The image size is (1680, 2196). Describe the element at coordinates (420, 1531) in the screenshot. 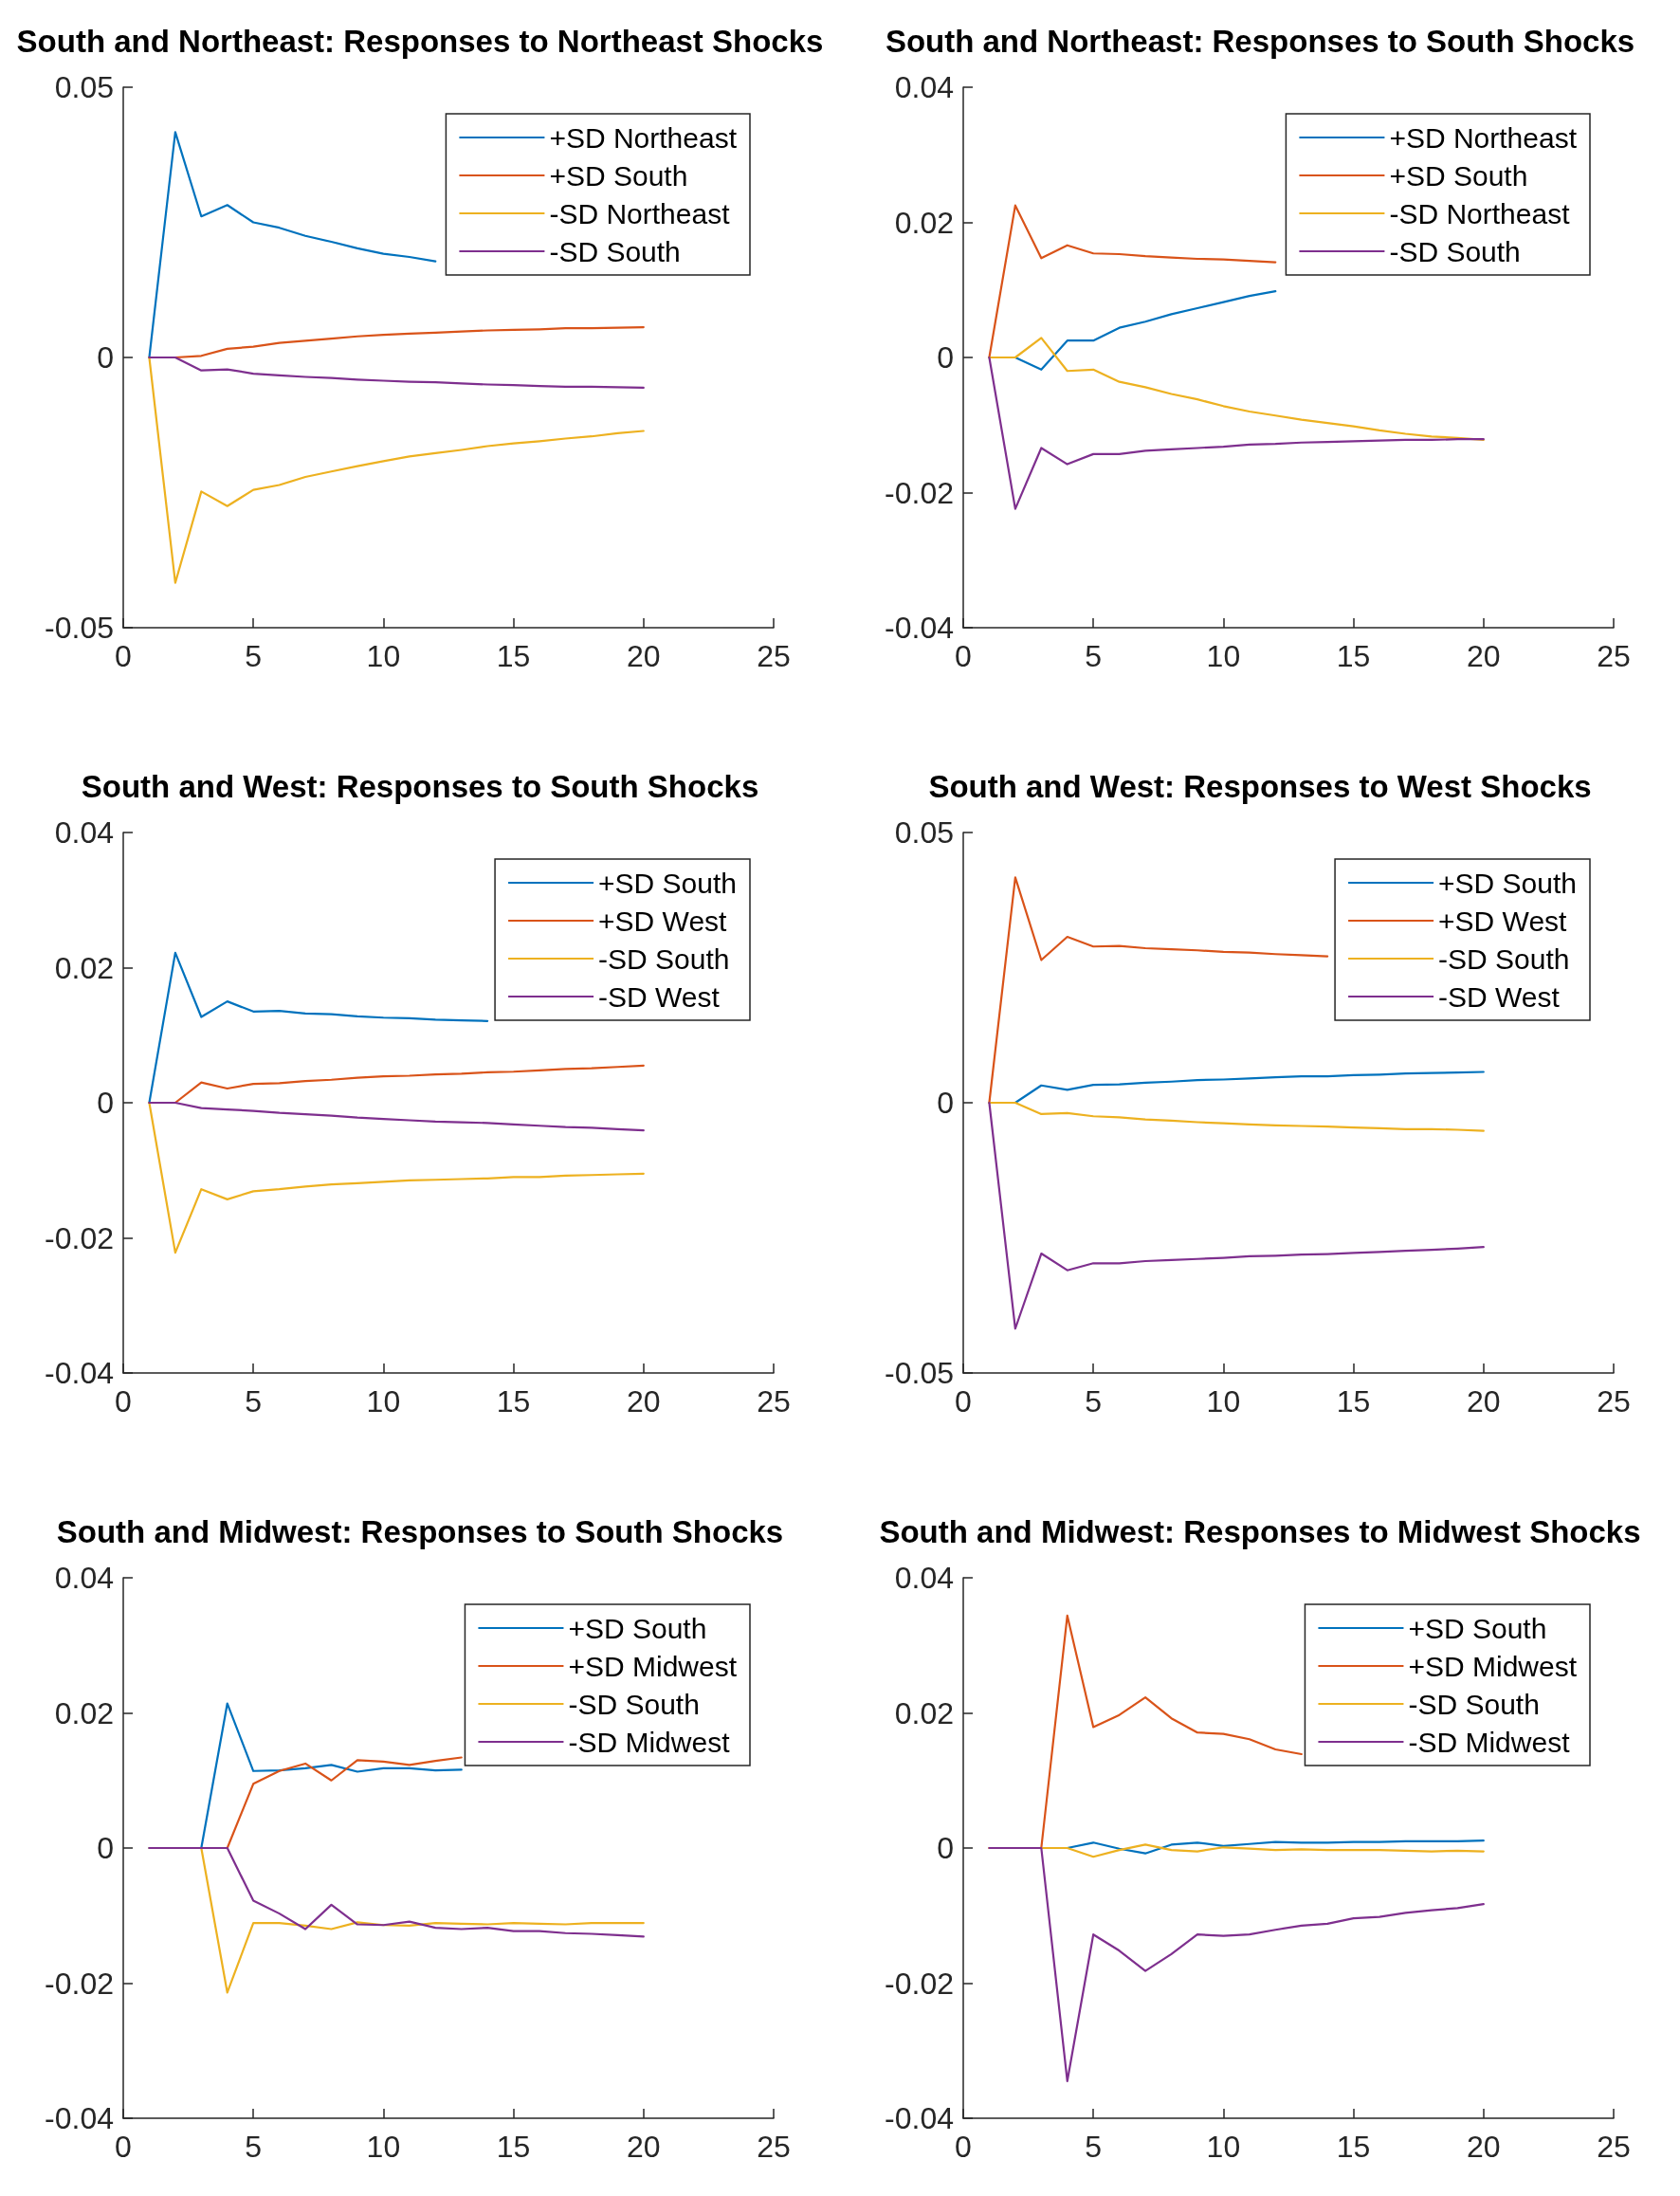

I see `chart-title: South and Midwest: Responses to South Shocks` at that location.